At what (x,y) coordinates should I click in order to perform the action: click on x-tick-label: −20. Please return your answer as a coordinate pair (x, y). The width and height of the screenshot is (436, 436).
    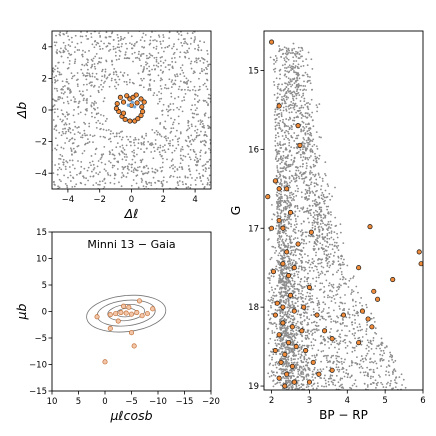
    Looking at the image, I should click on (211, 402).